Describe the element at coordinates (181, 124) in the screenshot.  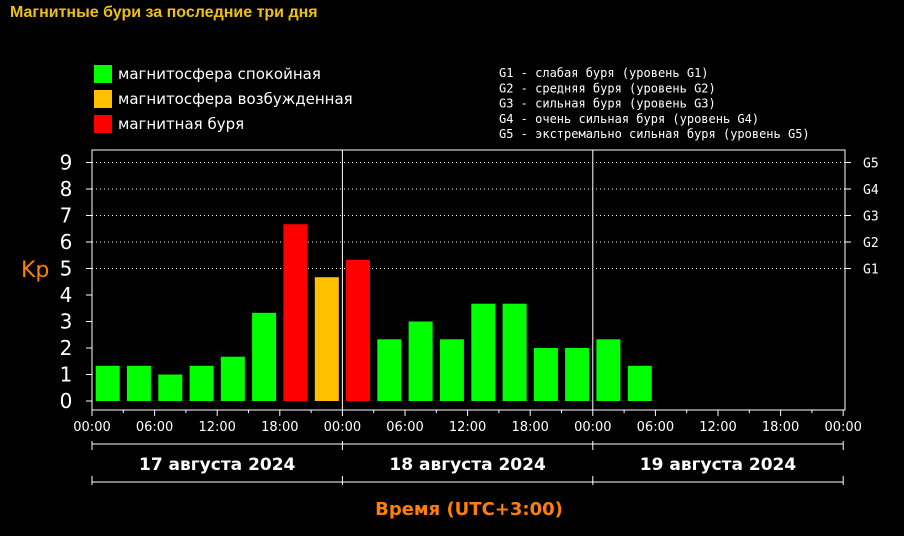
I see `legend-label: магнитная буря` at that location.